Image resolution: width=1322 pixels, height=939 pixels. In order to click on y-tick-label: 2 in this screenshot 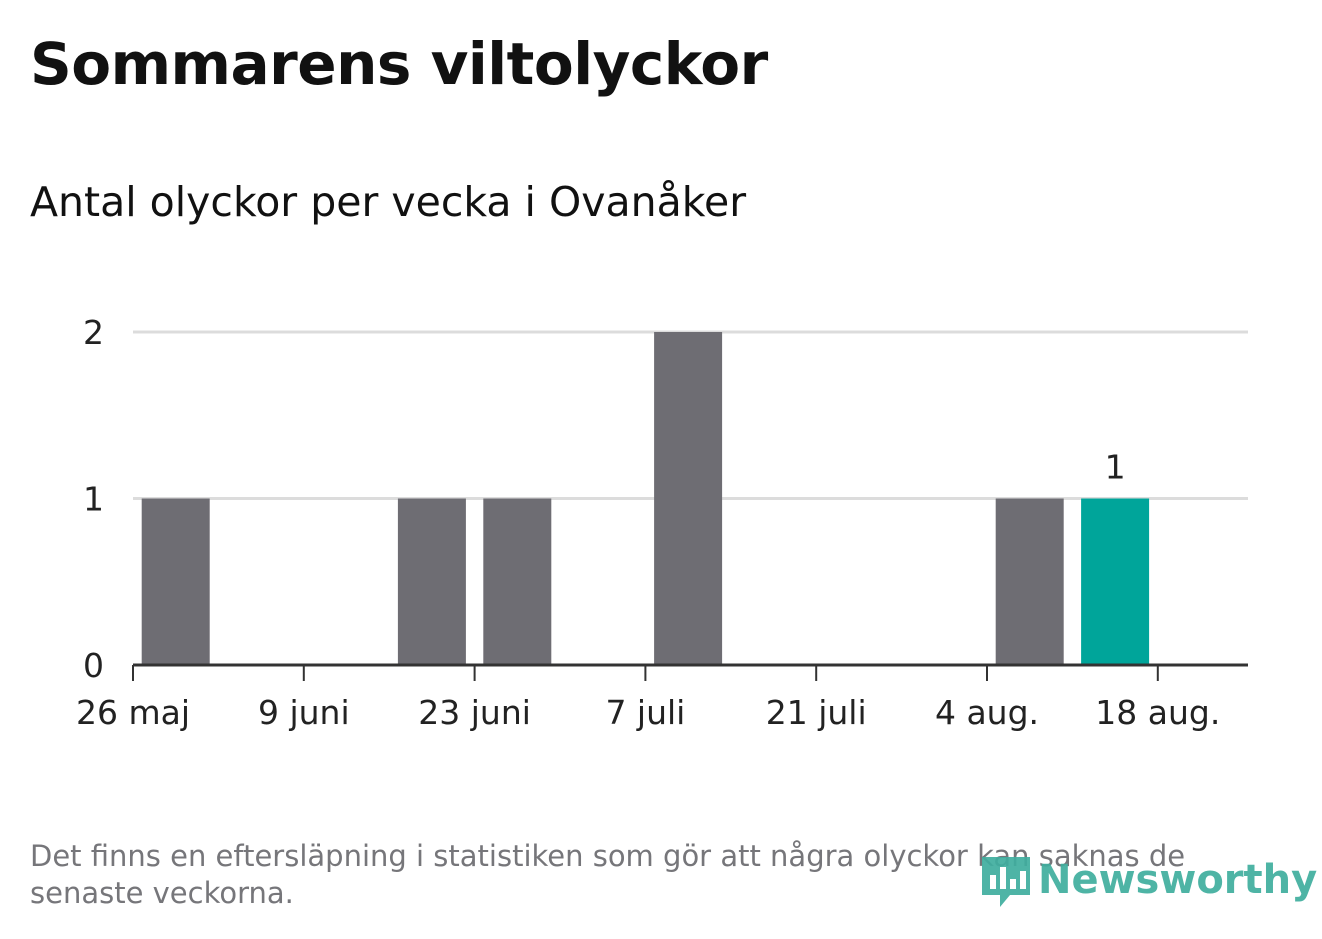, I will do `click(93, 332)`.